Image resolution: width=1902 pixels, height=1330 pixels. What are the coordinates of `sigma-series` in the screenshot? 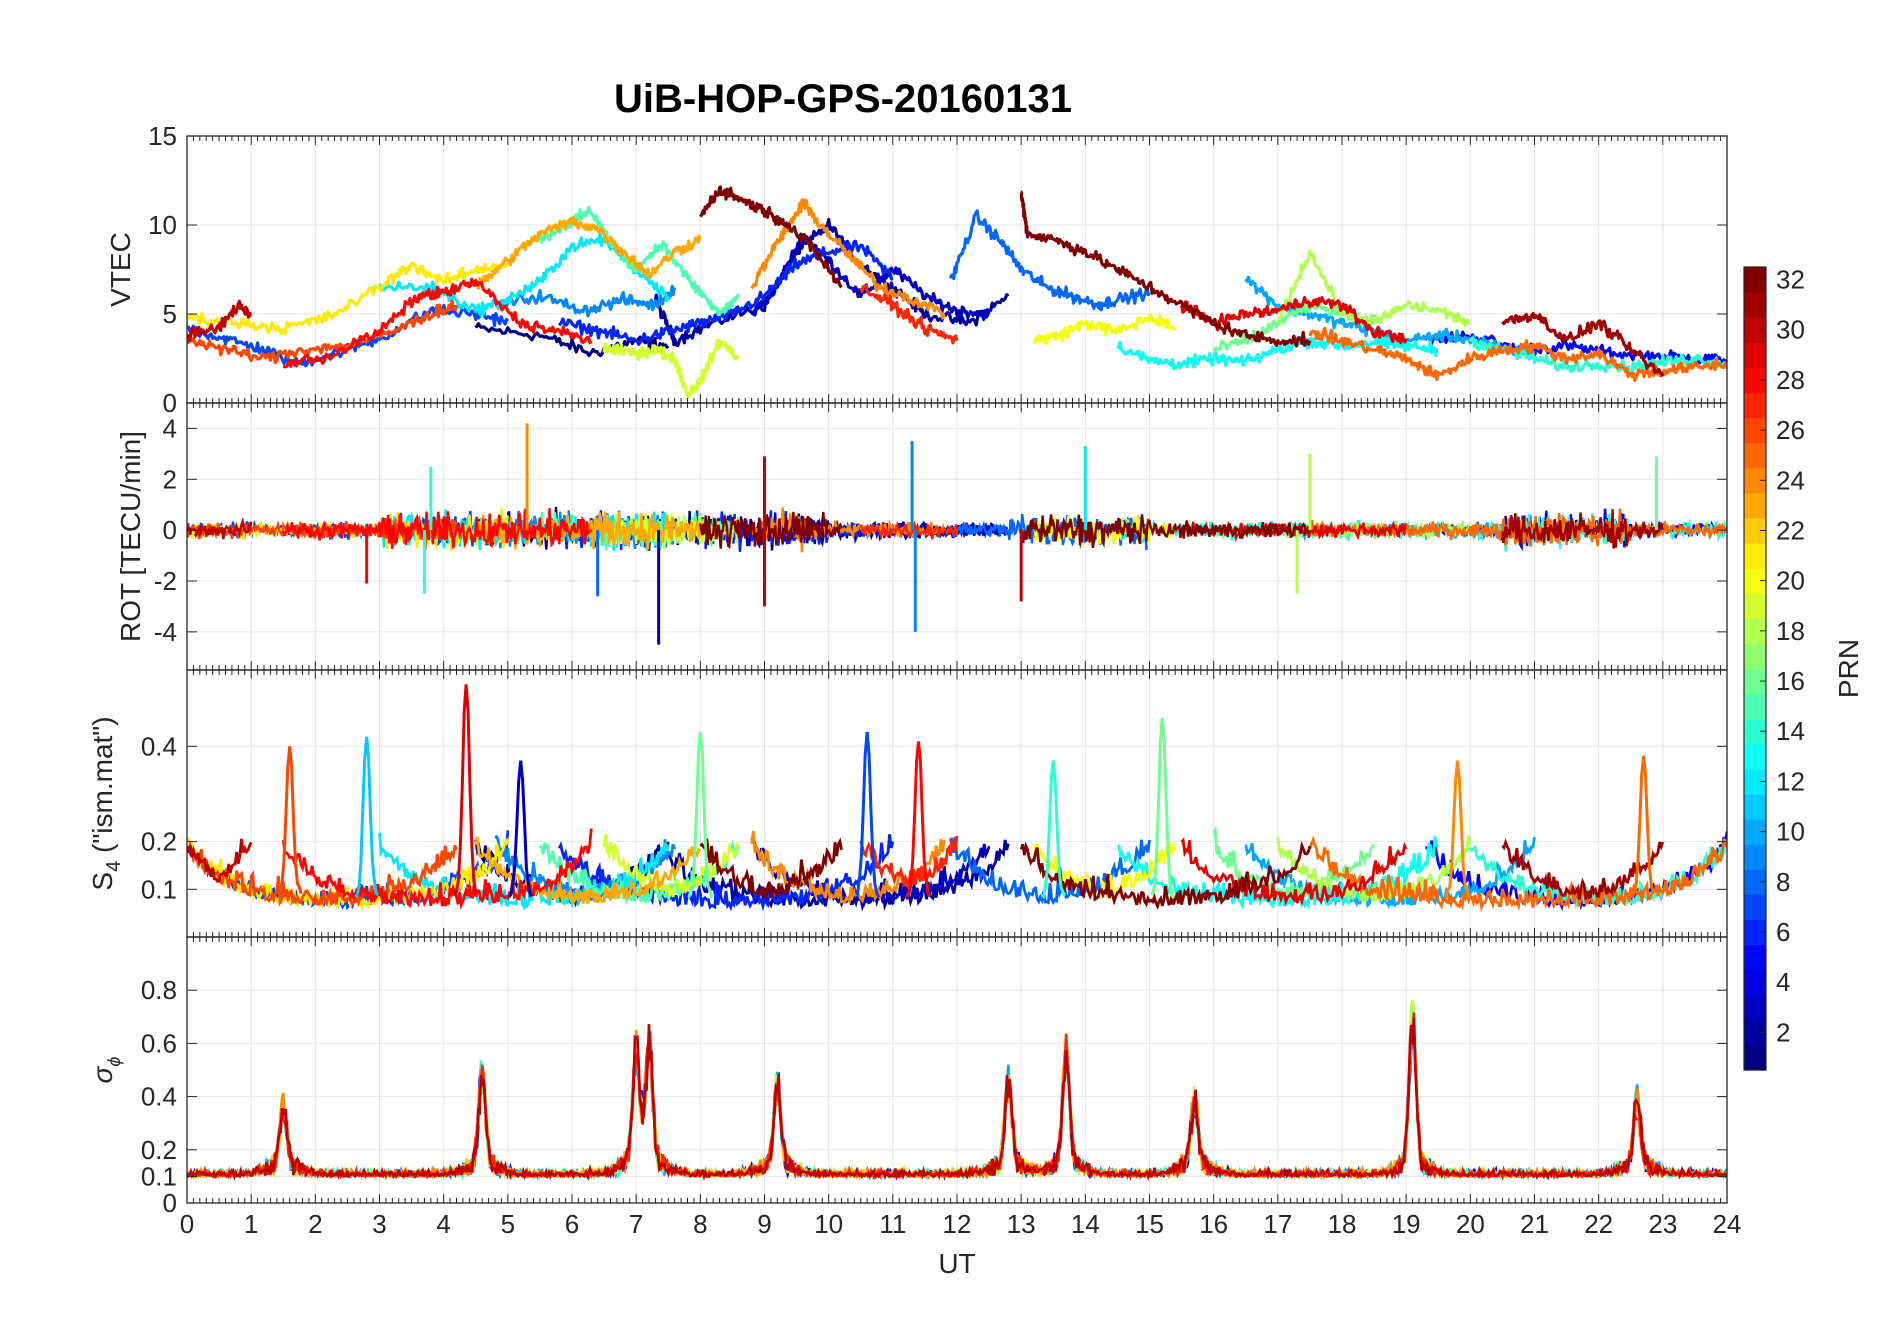 It's located at (957, 1090).